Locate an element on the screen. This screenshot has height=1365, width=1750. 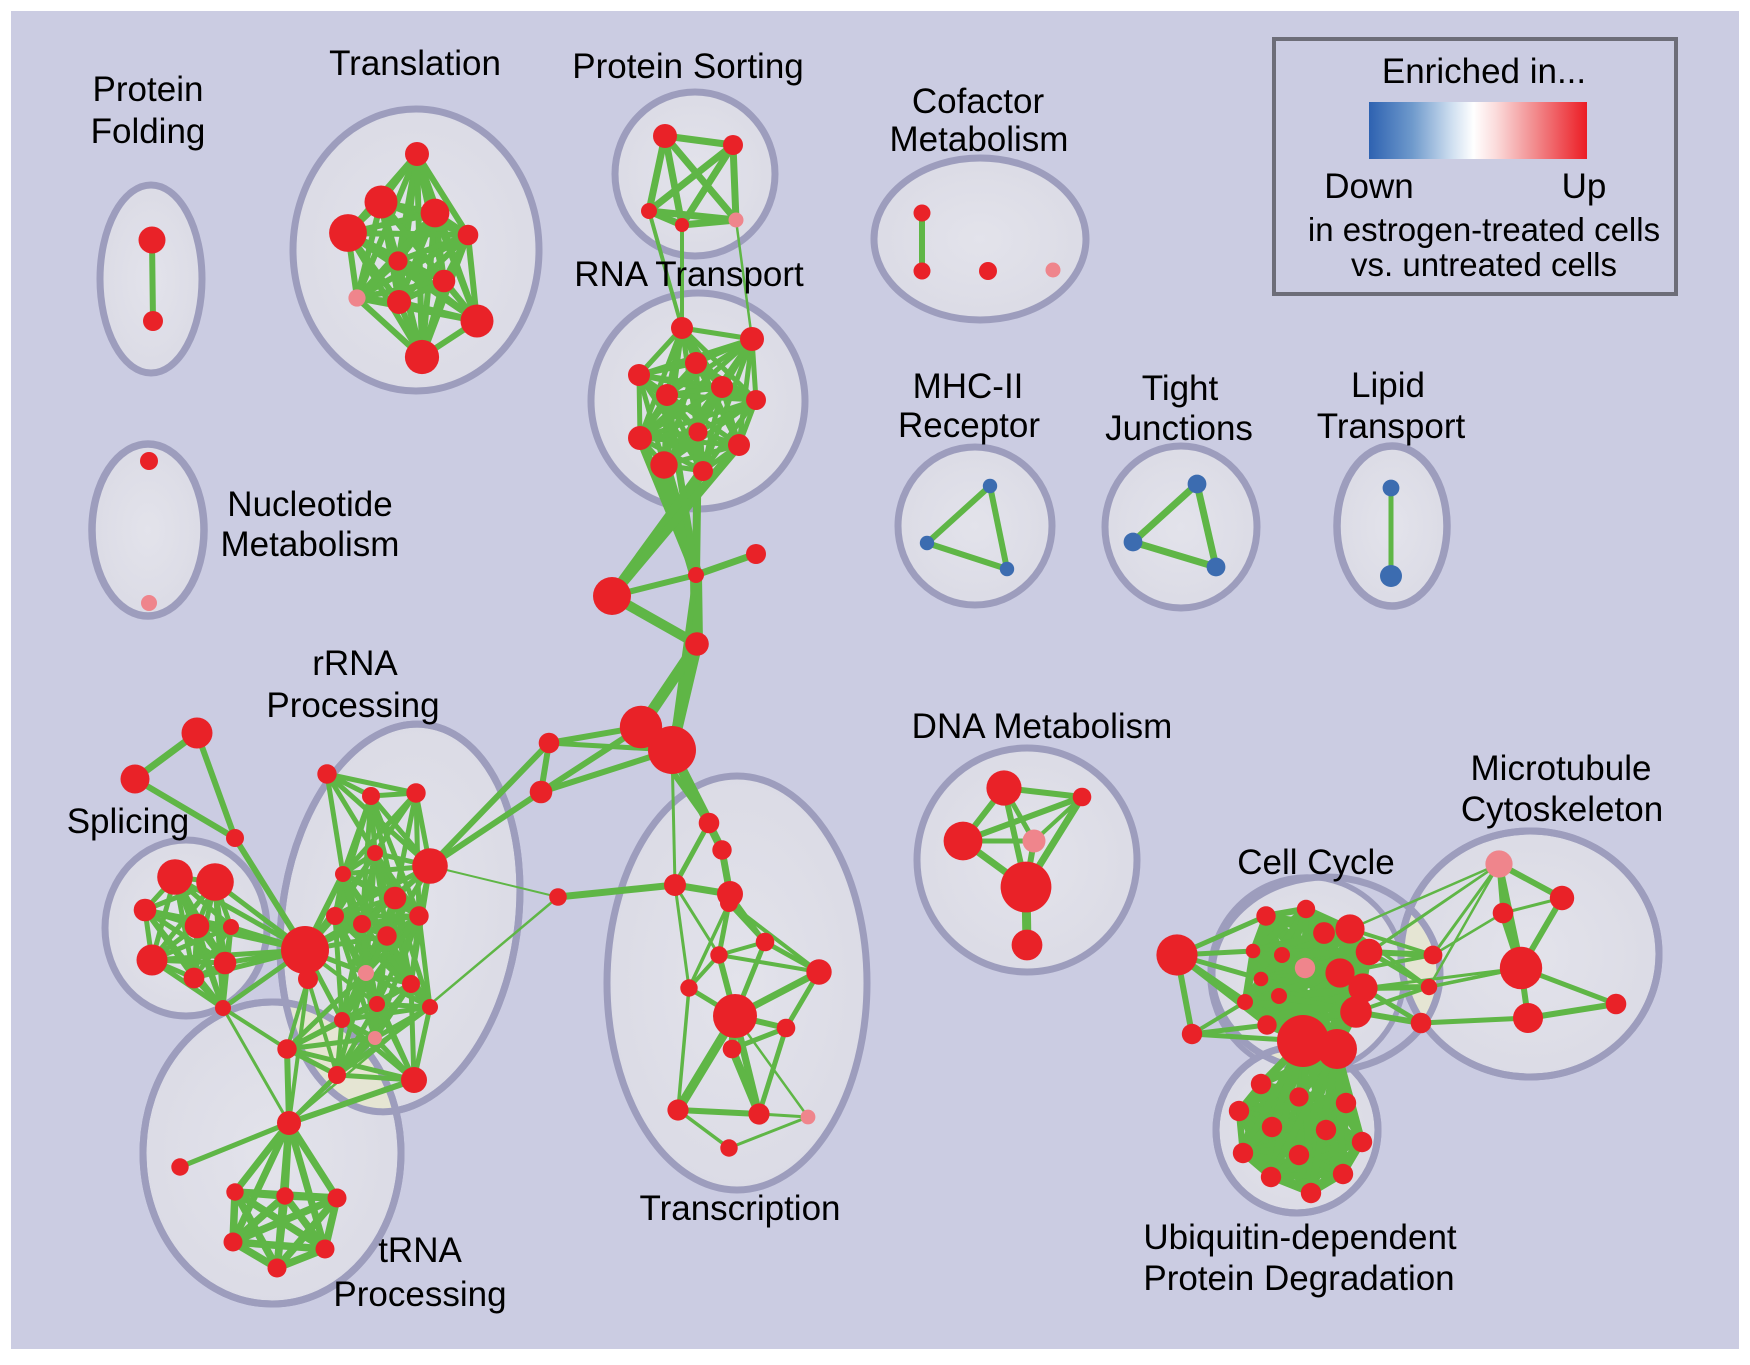
svg-text: Ubiquitin-dependent is located at coordinates (1300, 1237).